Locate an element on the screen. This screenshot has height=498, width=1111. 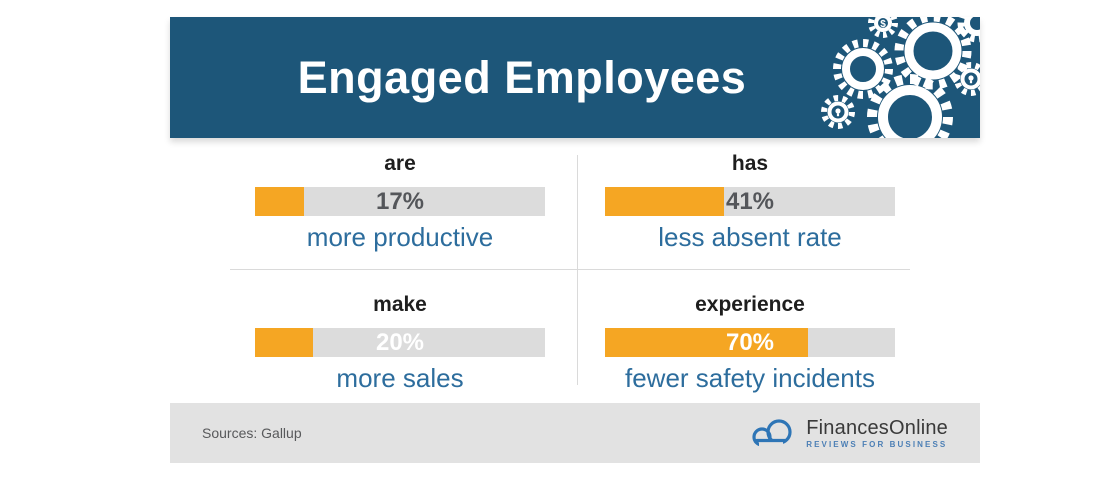
stat-value: 41% is located at coordinates (750, 201).